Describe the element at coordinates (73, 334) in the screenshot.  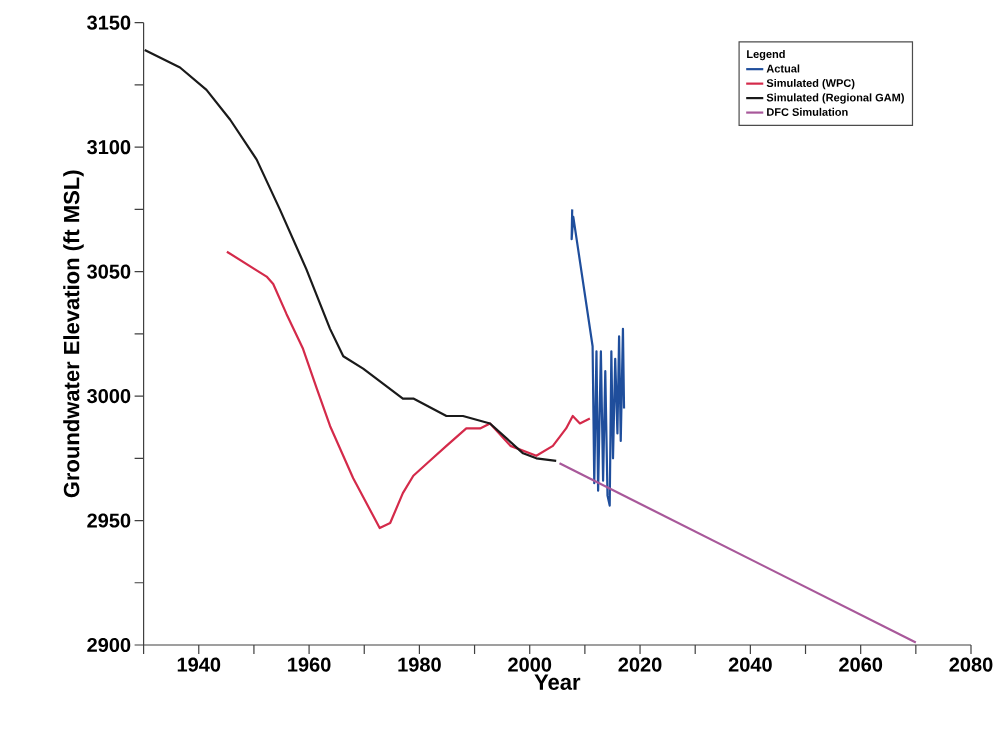
I see `y-axis-title: Groundwater Elevation (ft MSL)` at that location.